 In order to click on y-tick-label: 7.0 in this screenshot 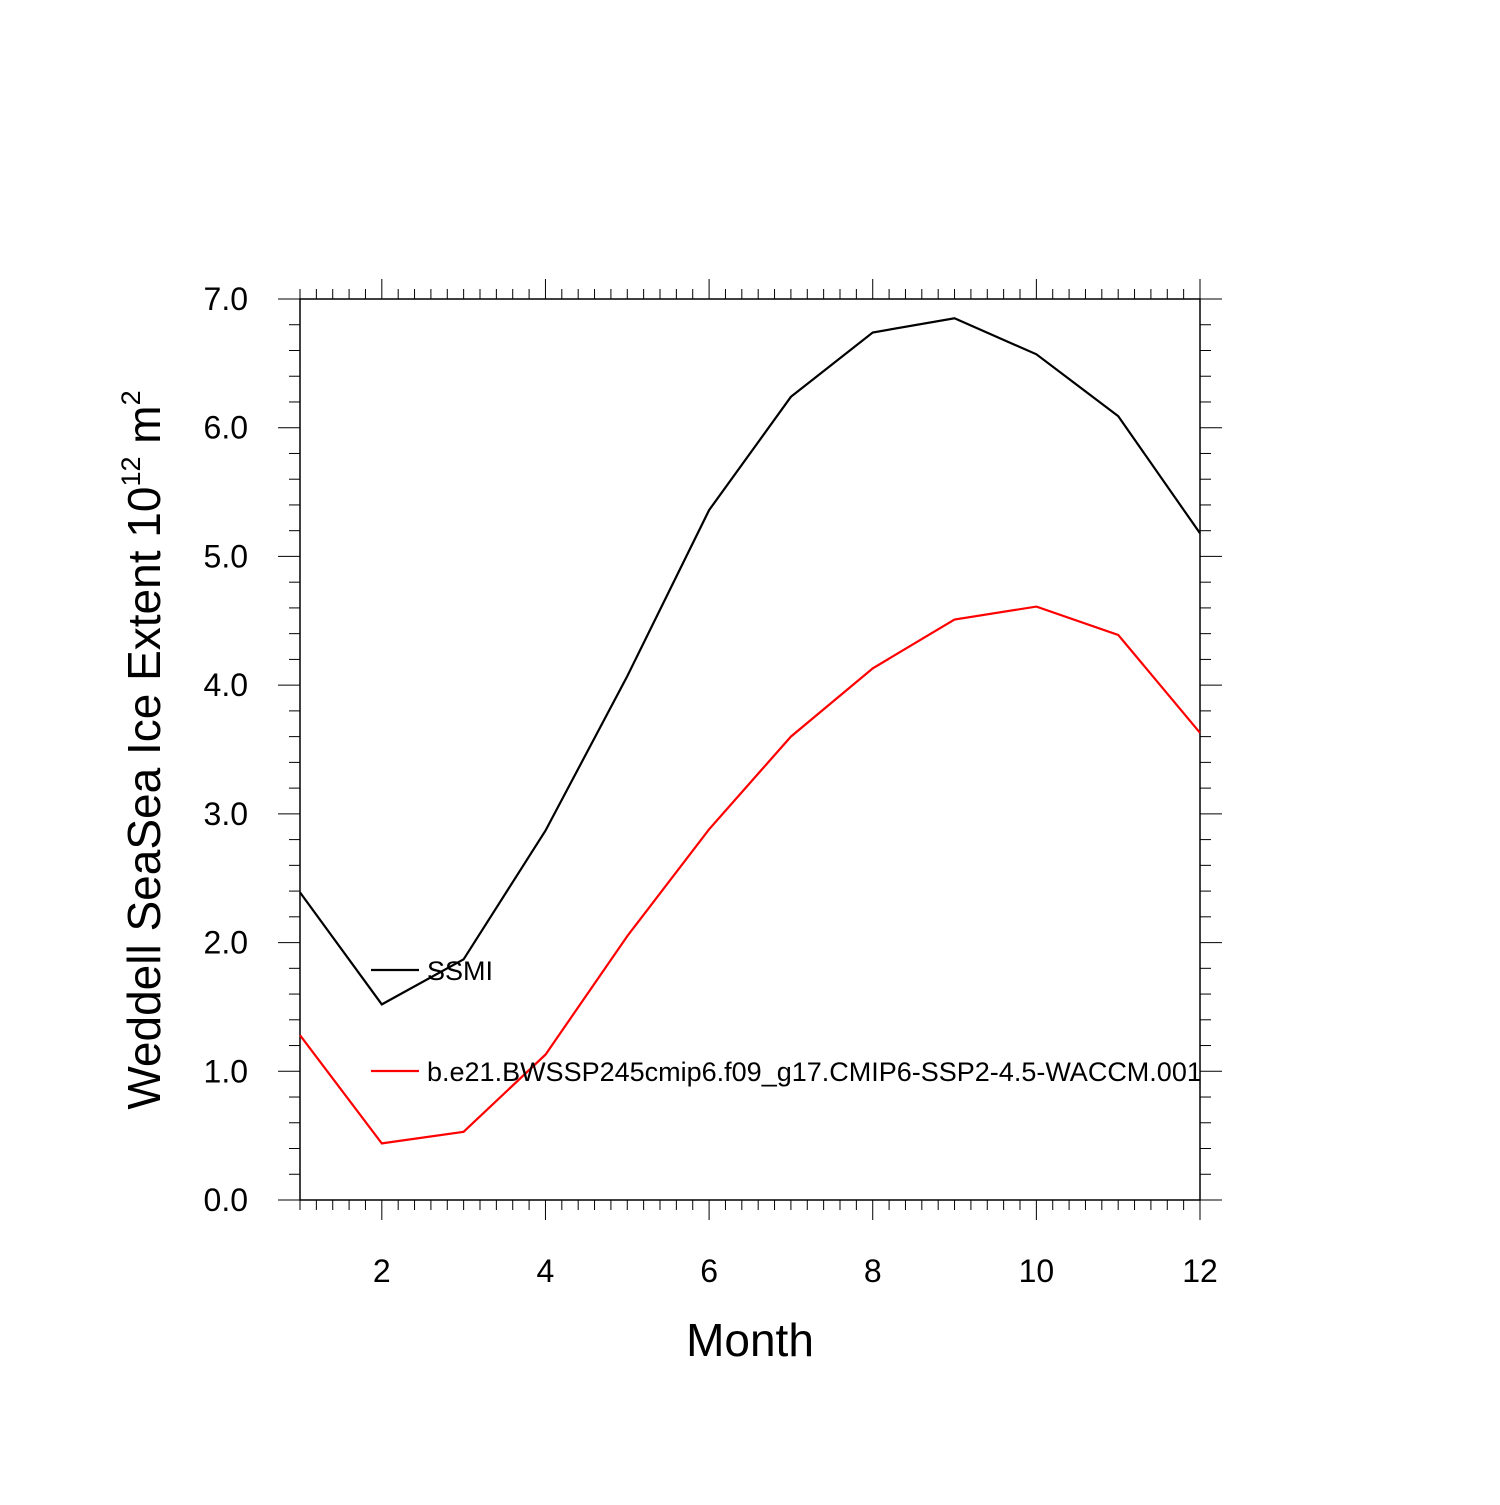, I will do `click(226, 299)`.